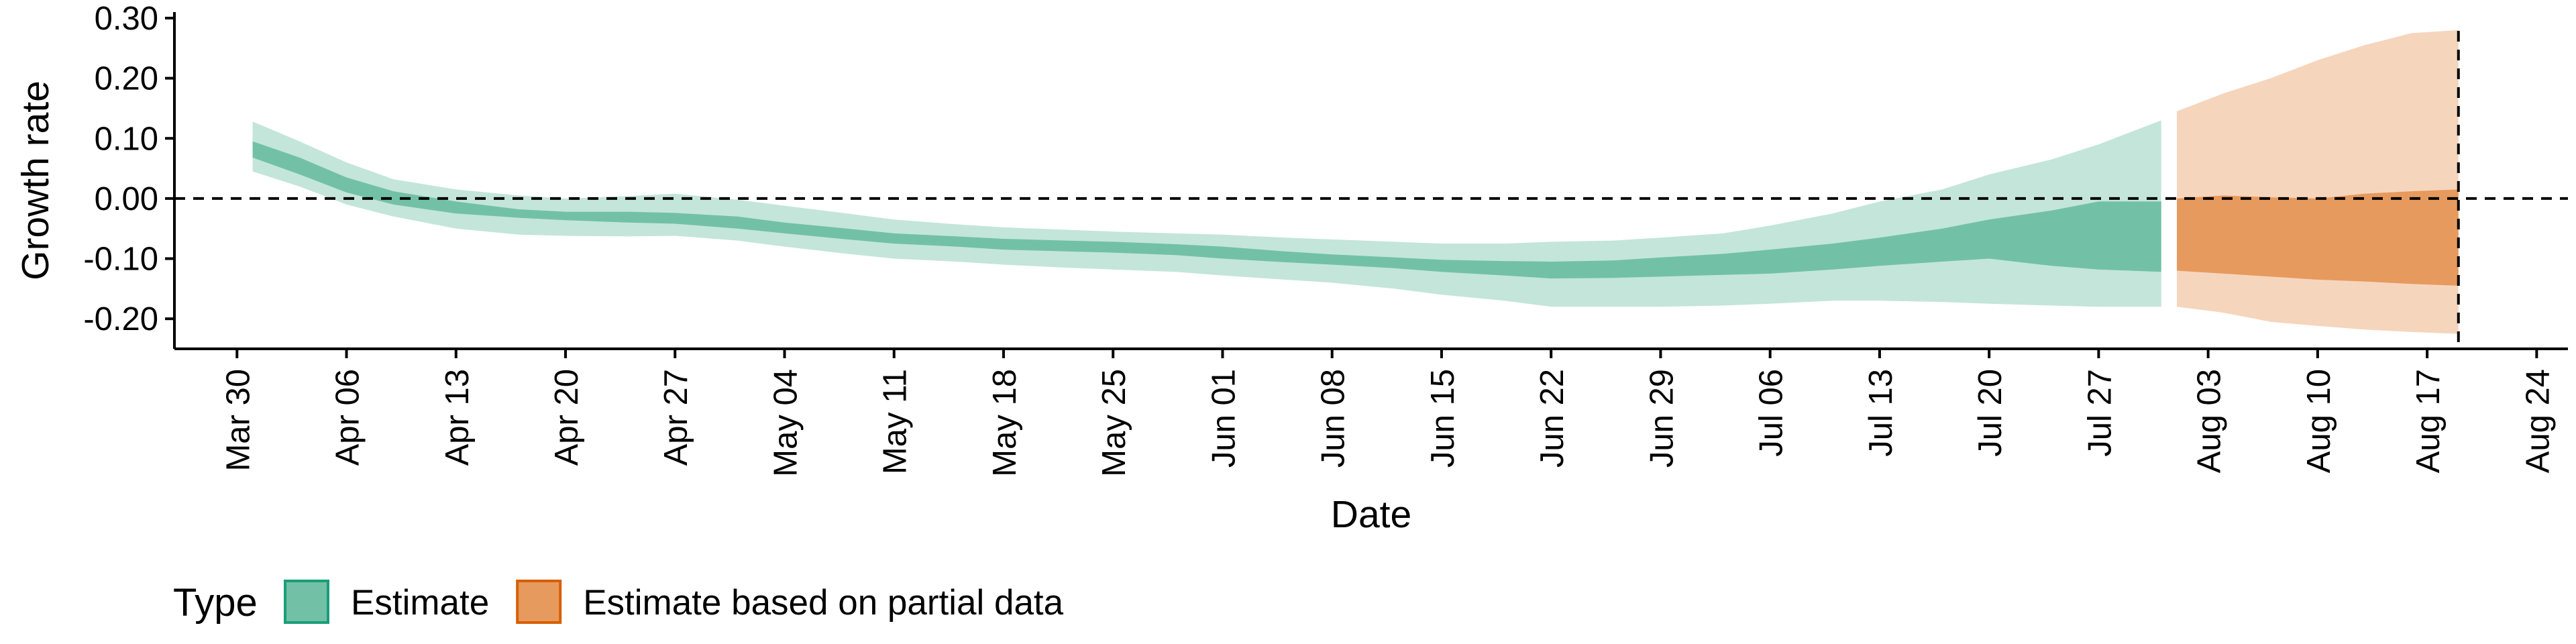 The width and height of the screenshot is (2576, 644). What do you see at coordinates (1224, 418) in the screenshot?
I see `x-tick-label: Jun 01` at bounding box center [1224, 418].